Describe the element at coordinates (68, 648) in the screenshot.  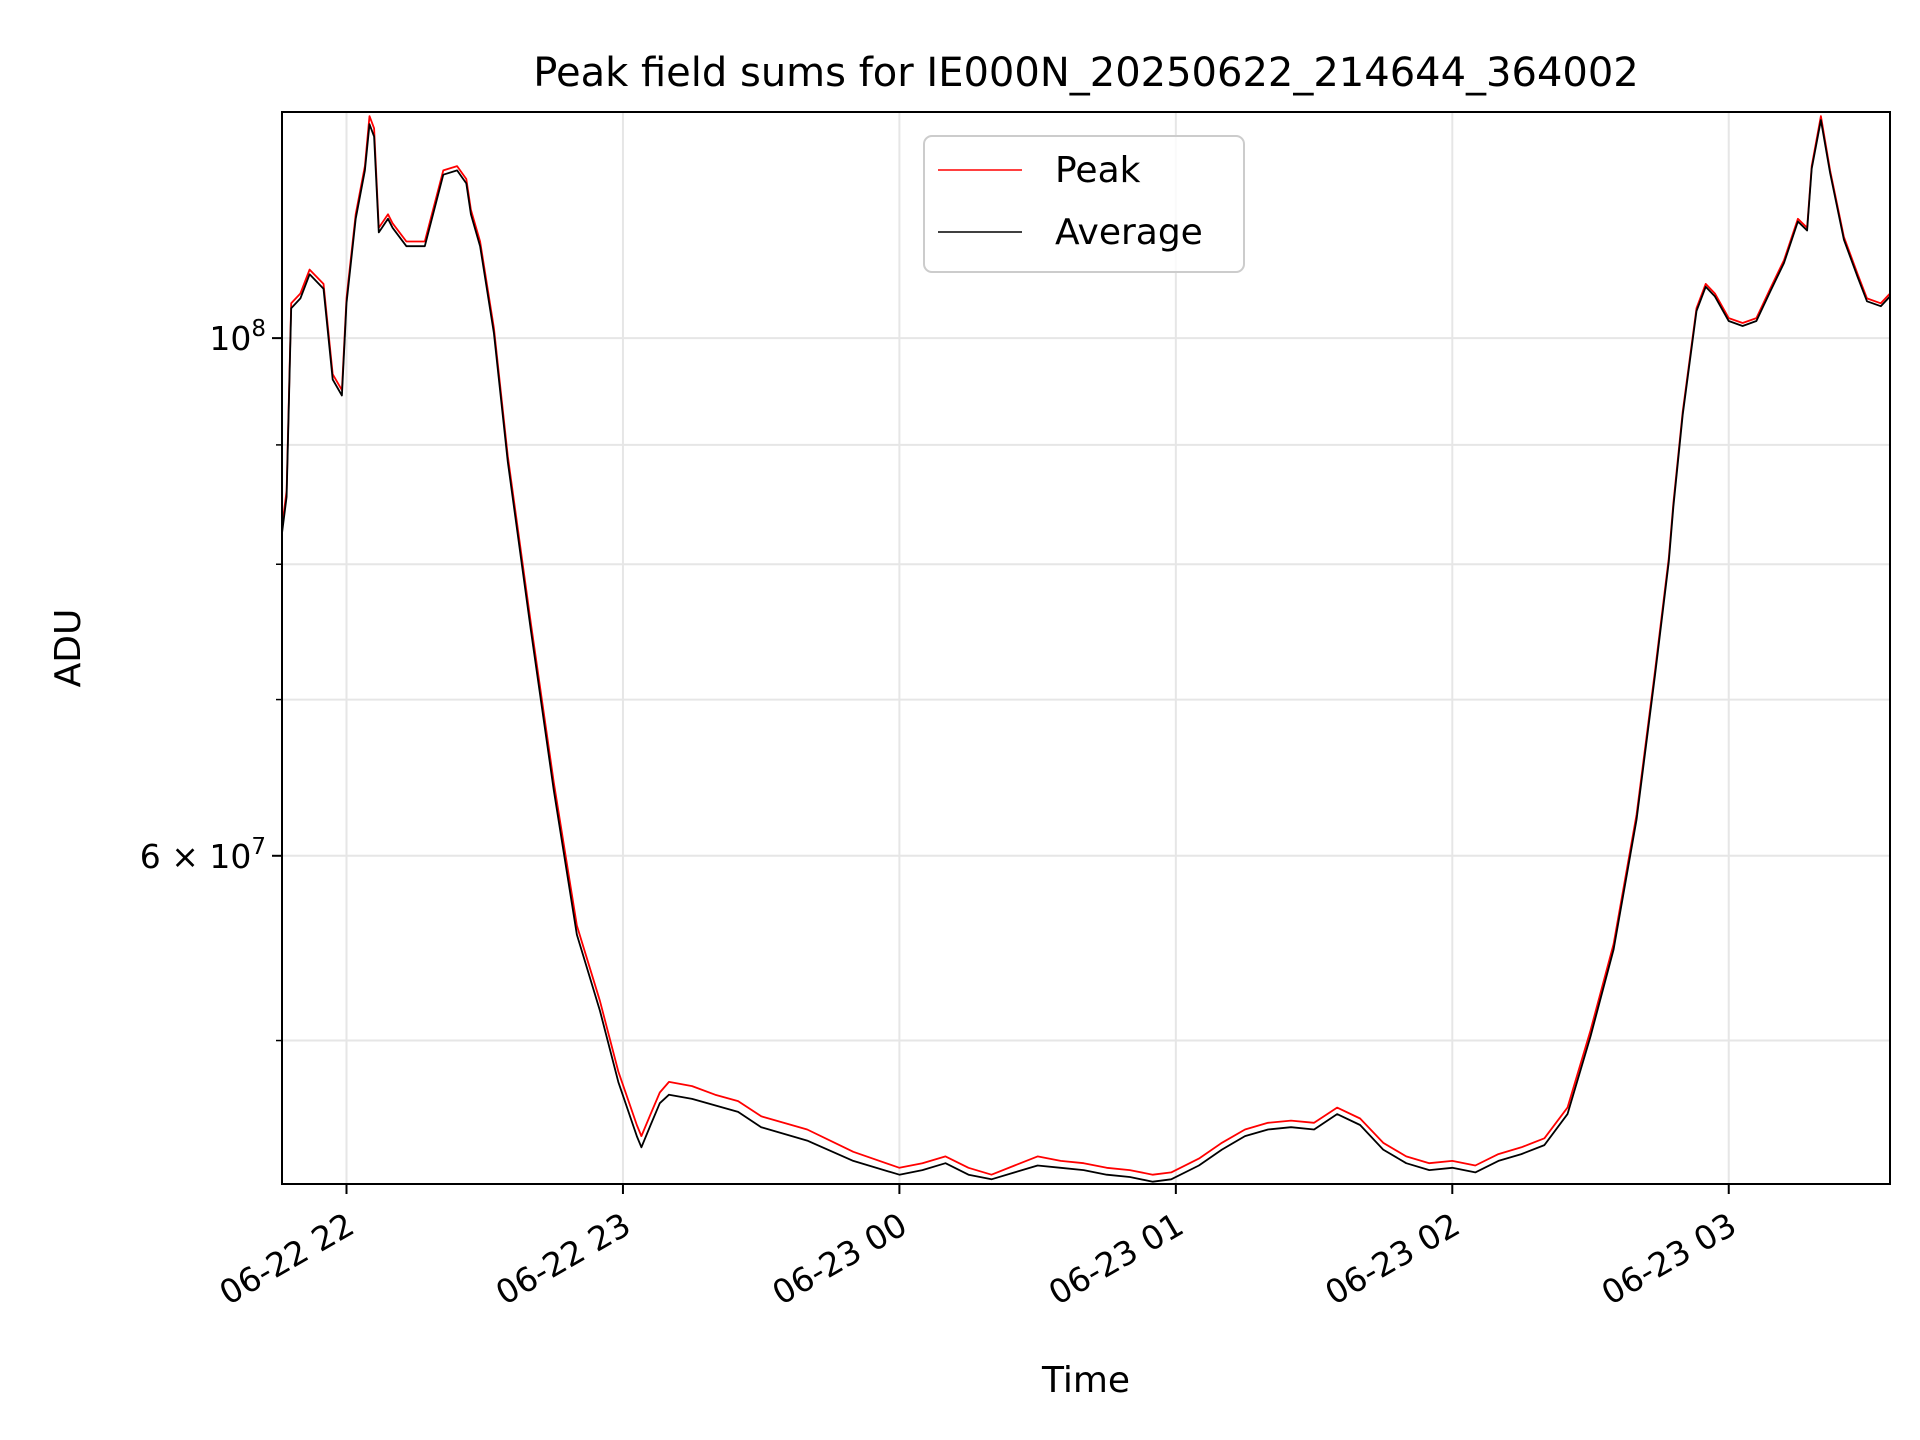
I see `y-axis-label: ADU` at that location.